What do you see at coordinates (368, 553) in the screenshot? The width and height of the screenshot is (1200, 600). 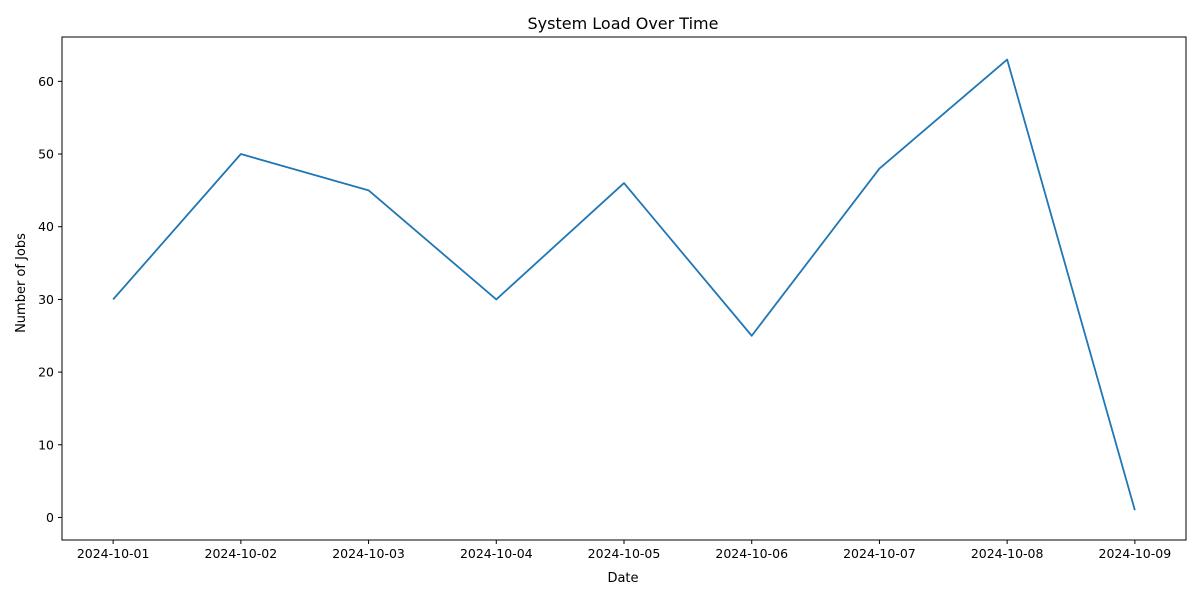 I see `x-tick-label: 2024-10-03` at bounding box center [368, 553].